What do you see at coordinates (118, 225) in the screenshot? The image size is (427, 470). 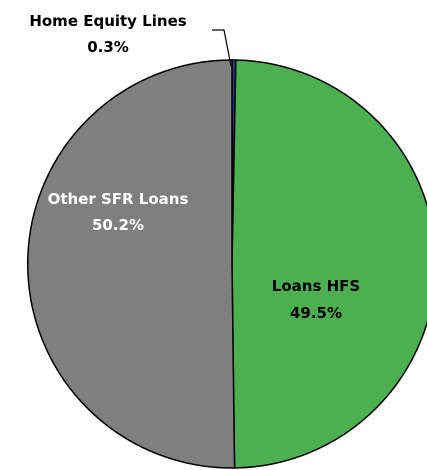 I see `slice-value-other-sfr: 50.2%` at bounding box center [118, 225].